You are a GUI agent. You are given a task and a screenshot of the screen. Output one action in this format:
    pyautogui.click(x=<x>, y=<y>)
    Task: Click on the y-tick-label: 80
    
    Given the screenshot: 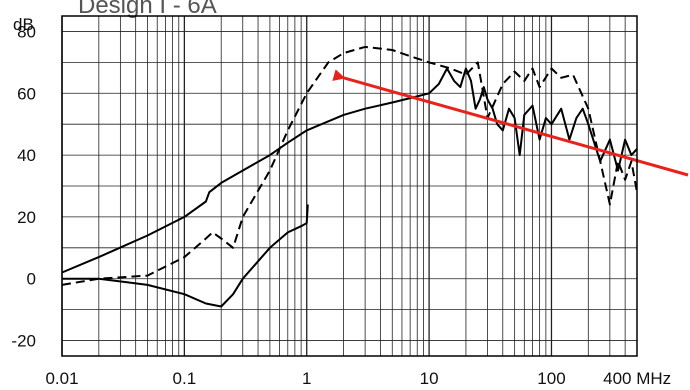 What is the action you would take?
    pyautogui.click(x=26, y=31)
    